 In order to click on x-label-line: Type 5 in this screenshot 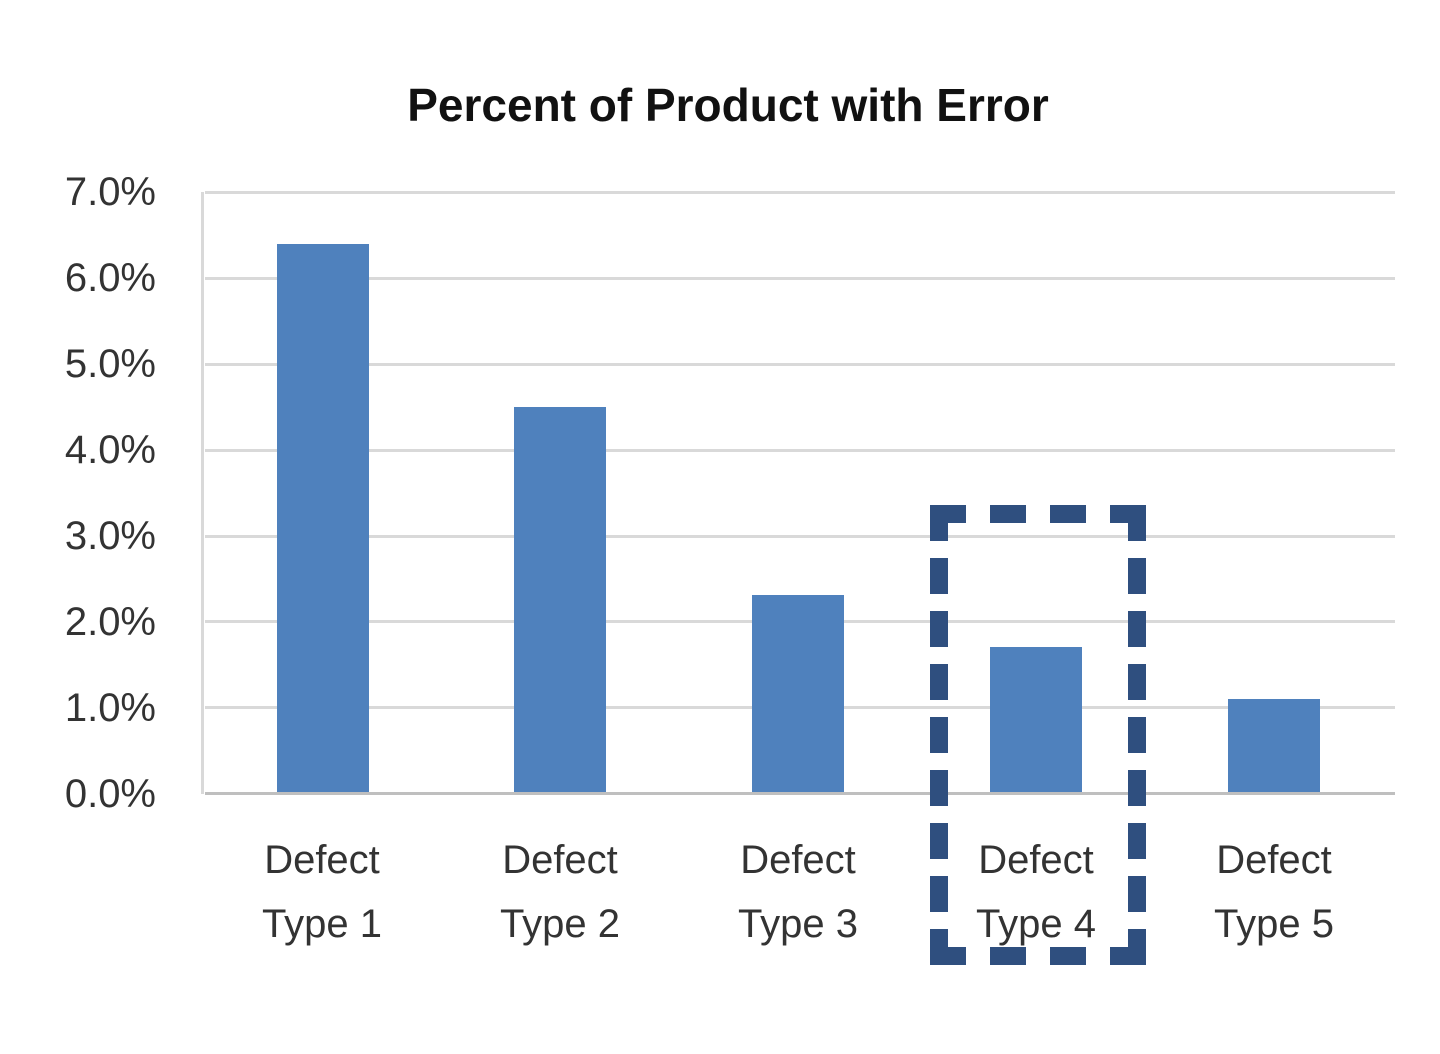, I will do `click(1274, 924)`.